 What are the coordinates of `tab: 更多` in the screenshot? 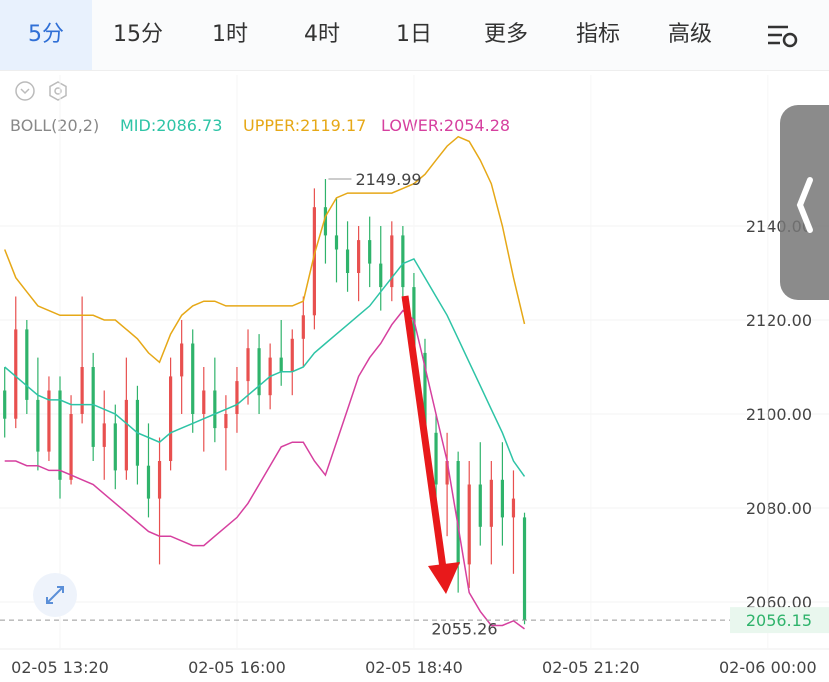 It's located at (505, 34).